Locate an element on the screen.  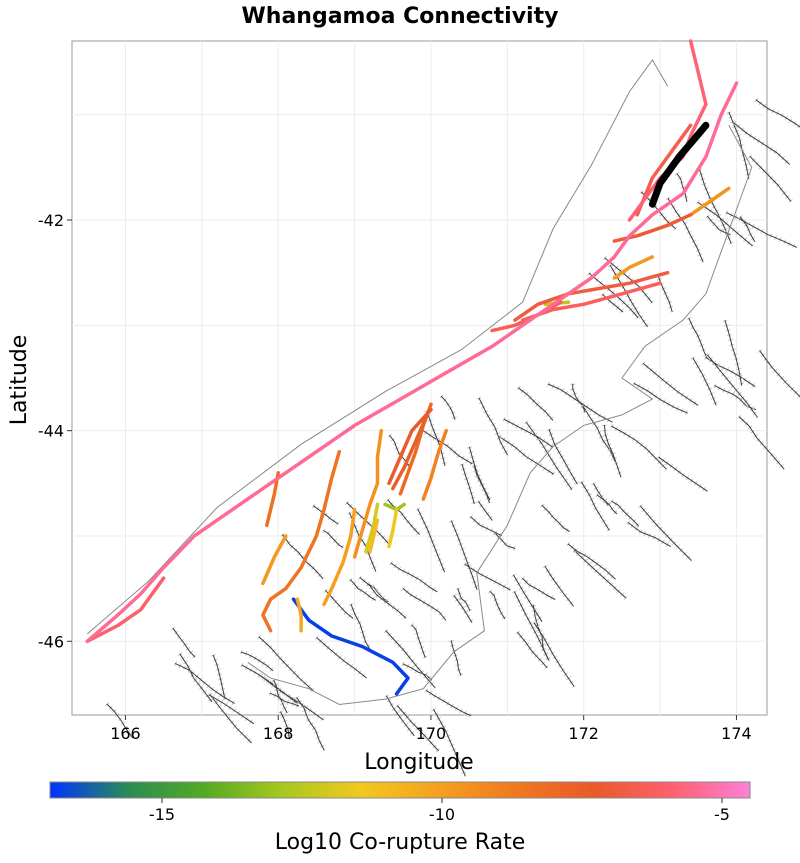
rupture-mackenzie is located at coordinates (368, 493).